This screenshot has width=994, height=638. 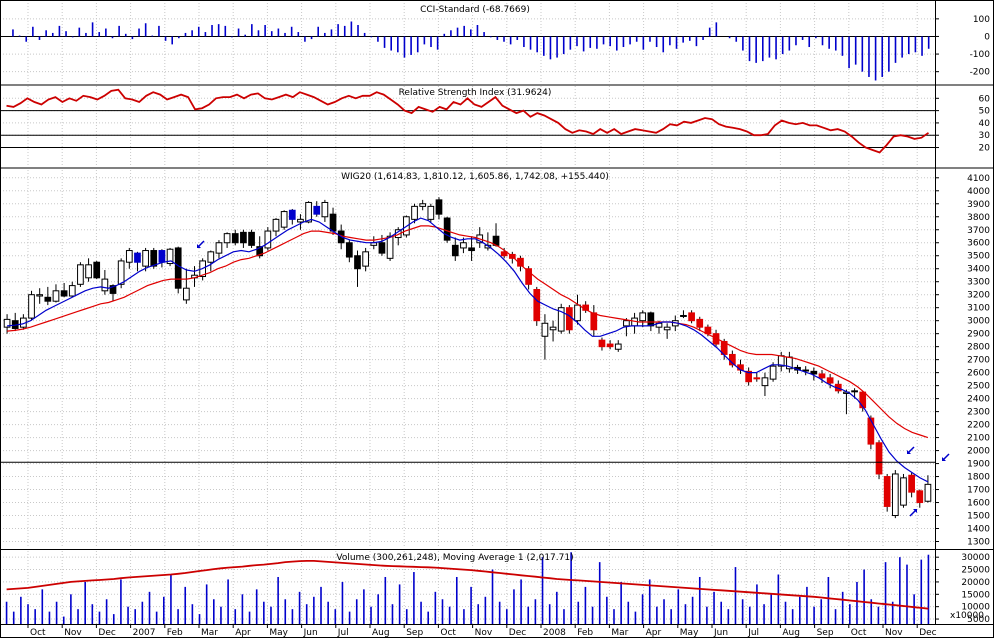 What do you see at coordinates (278, 633) in the screenshot?
I see `x-tick-label: May` at bounding box center [278, 633].